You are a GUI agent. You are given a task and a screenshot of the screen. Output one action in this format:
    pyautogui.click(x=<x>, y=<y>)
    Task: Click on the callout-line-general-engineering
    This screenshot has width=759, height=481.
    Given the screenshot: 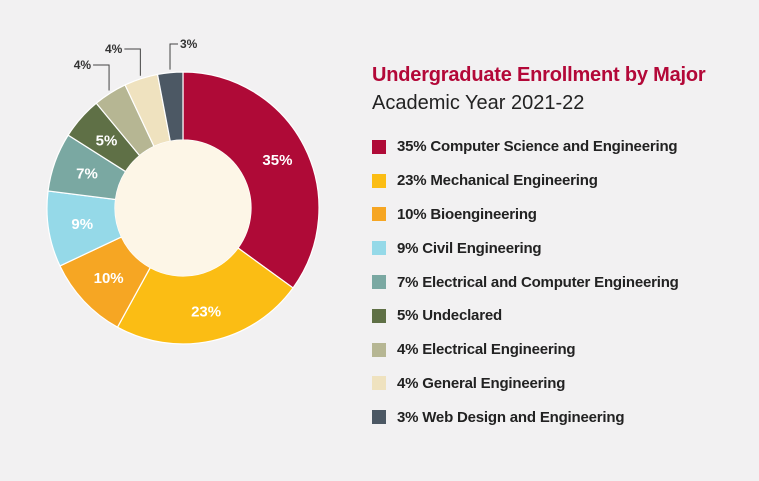 What is the action you would take?
    pyautogui.click(x=132, y=62)
    